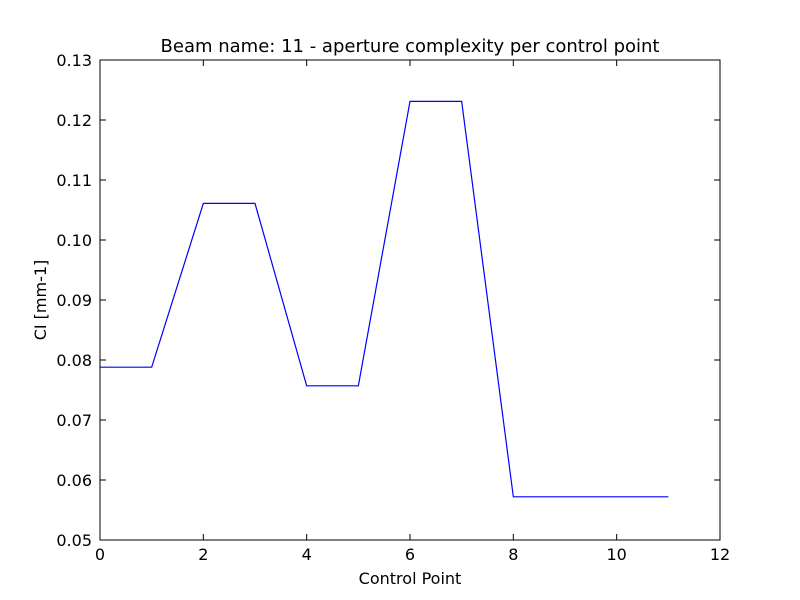 This screenshot has width=800, height=600. Describe the element at coordinates (74, 60) in the screenshot. I see `y-tick-label: 0.13` at that location.